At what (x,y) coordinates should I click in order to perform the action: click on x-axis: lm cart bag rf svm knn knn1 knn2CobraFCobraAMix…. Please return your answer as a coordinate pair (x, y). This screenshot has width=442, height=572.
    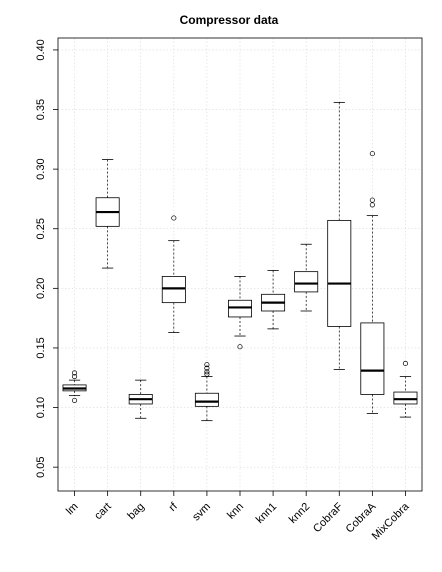
    Looking at the image, I should click on (238, 516).